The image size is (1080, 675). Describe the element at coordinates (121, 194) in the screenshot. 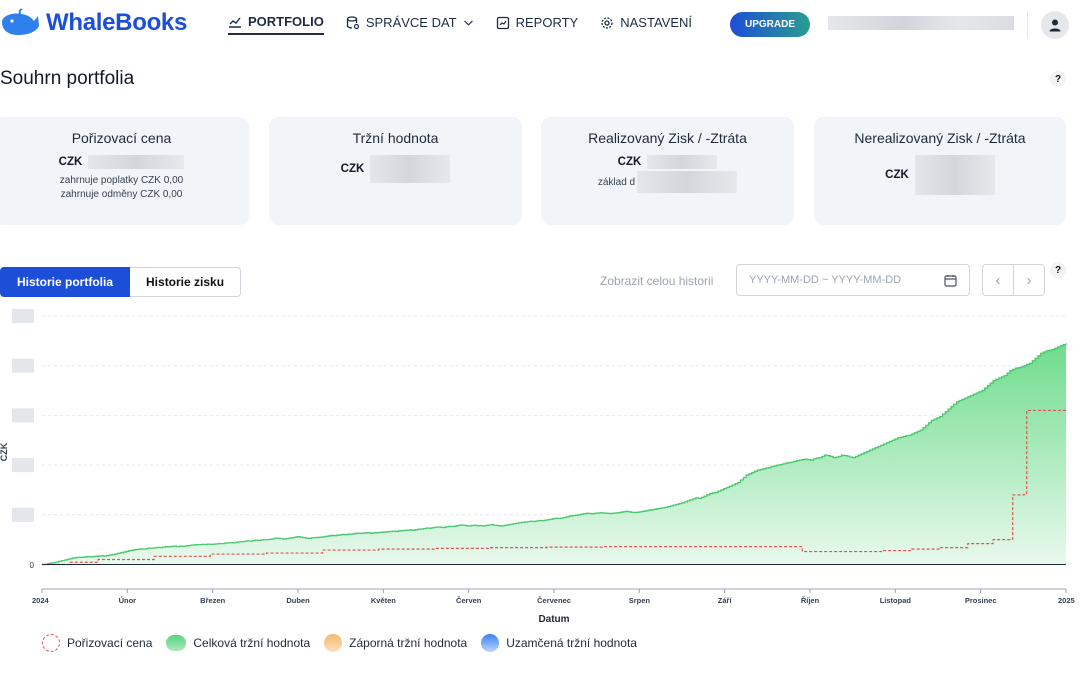

I see `card-sub-rewards: zahrnuje odměny CZK 0,00` at that location.